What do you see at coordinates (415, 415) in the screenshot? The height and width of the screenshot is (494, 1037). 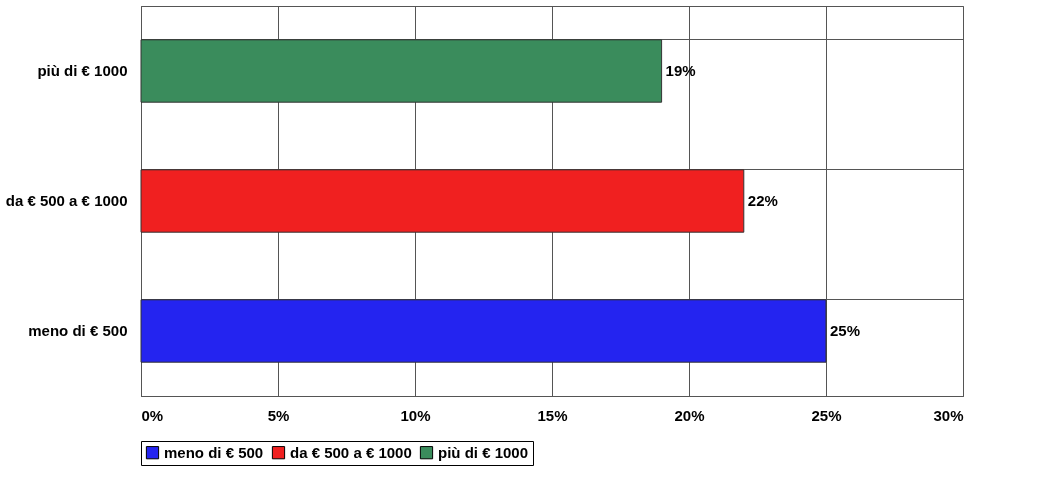 I see `x-tick-label: 10%` at bounding box center [415, 415].